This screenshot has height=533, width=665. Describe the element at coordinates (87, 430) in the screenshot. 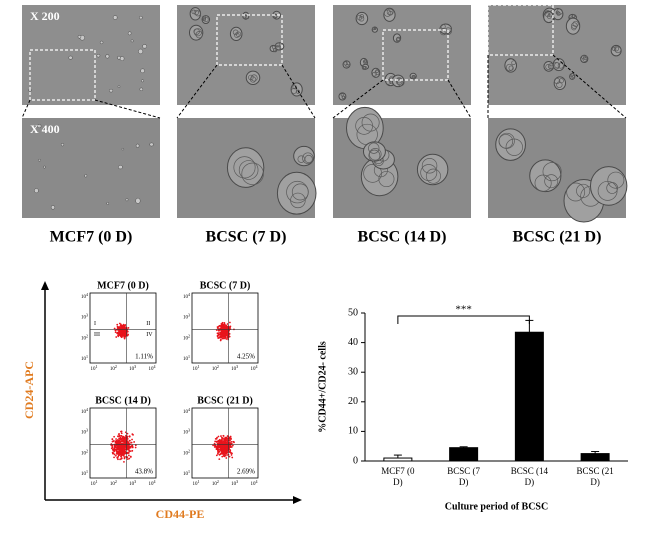

I see `tick-exponent: 3` at that location.